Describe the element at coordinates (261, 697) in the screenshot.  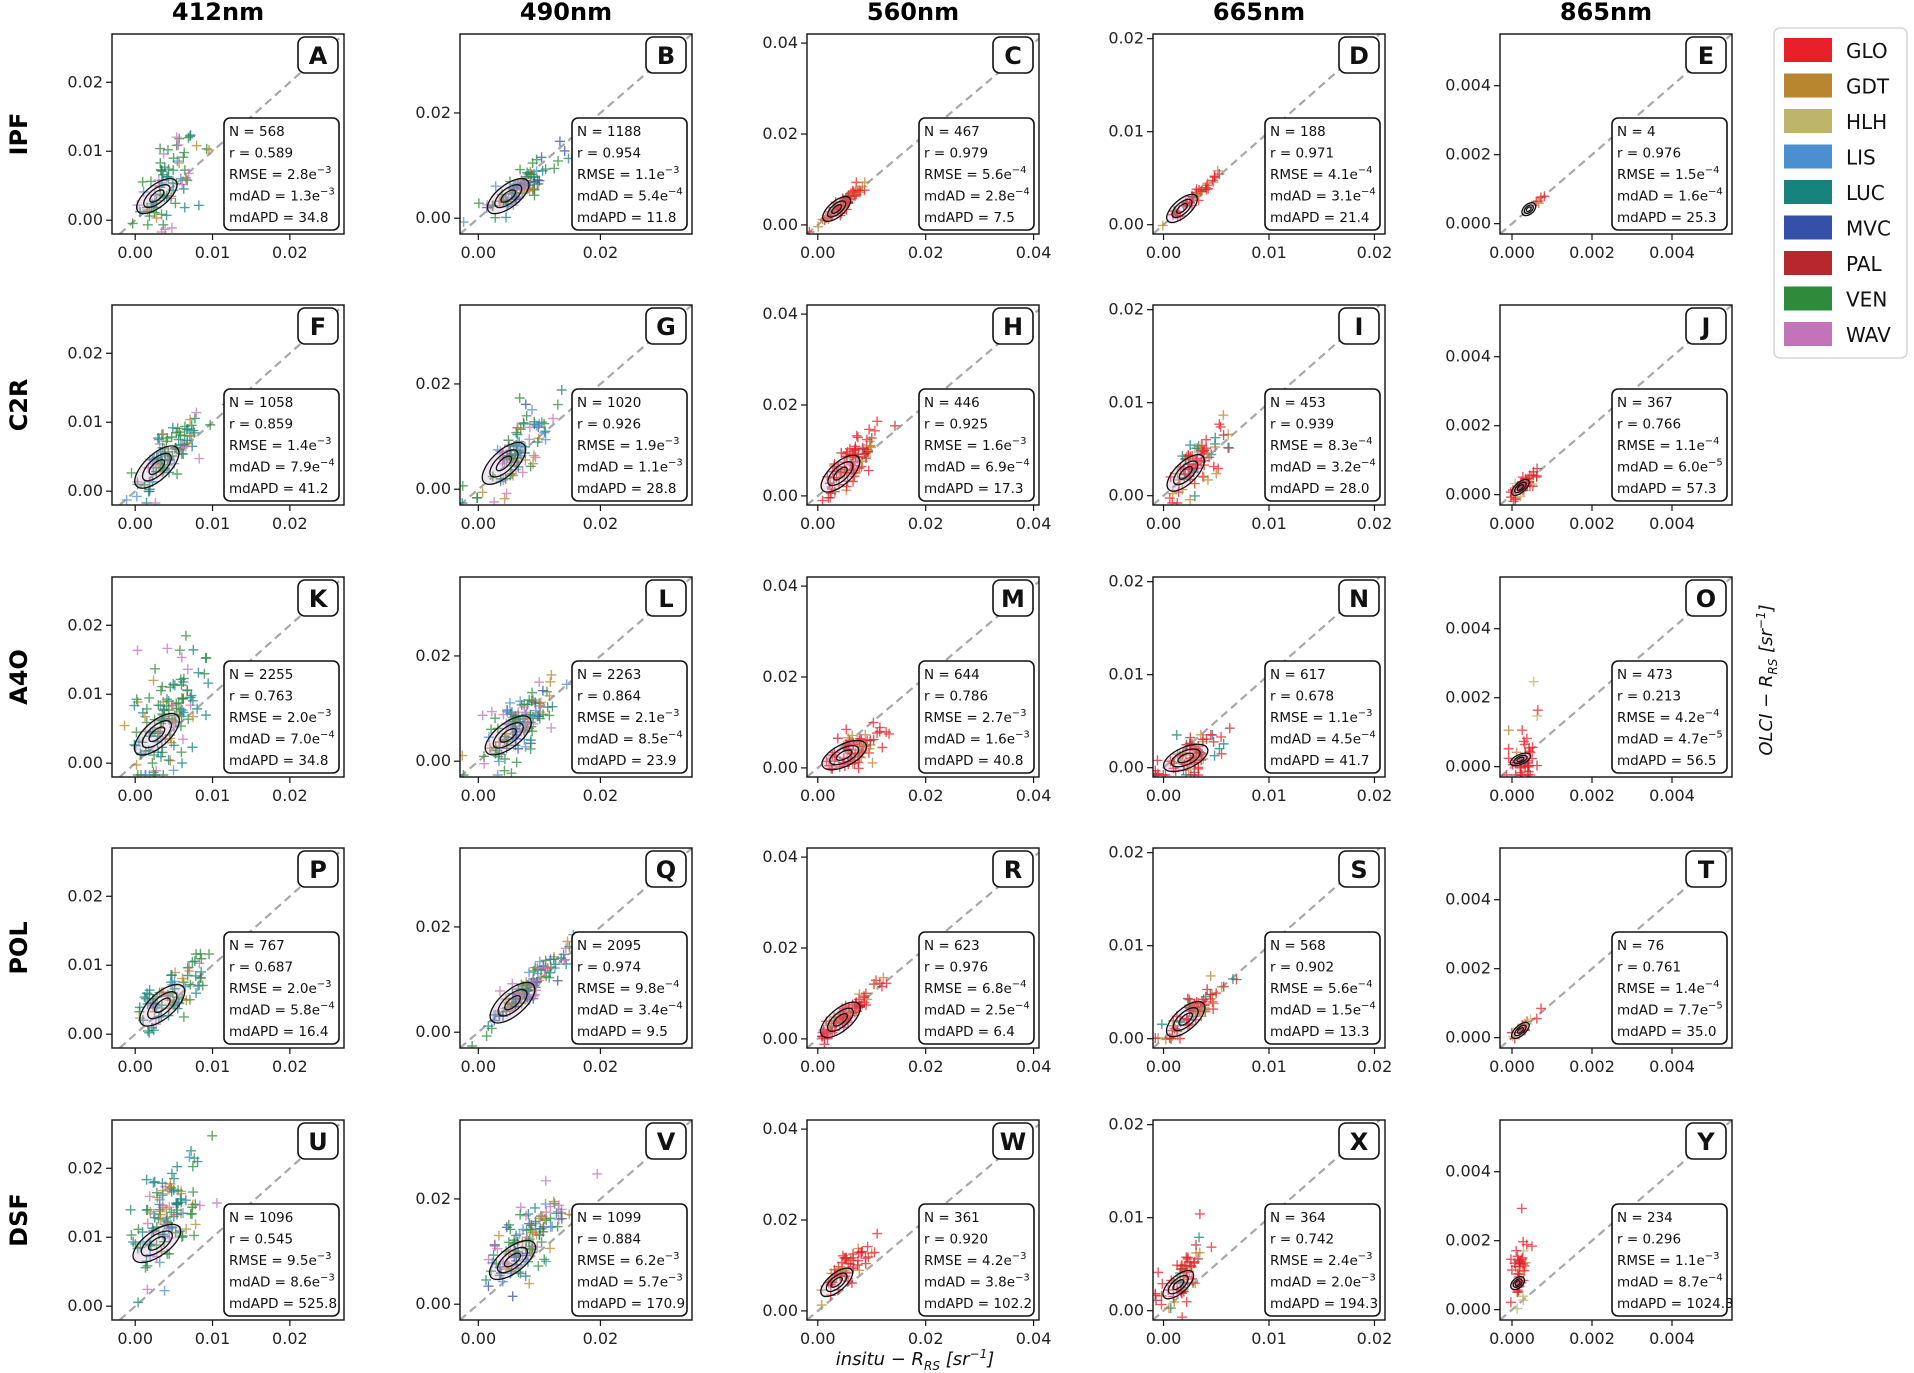
I see `stat-r: r = 0.763` at that location.